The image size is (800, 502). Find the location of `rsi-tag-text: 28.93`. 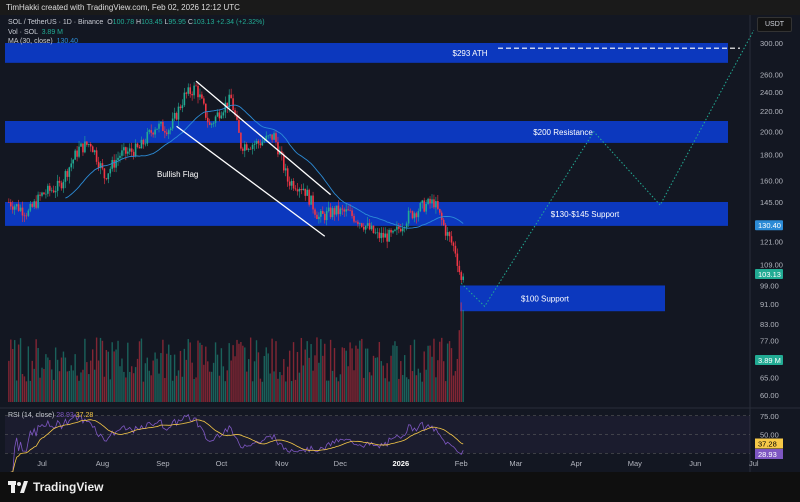

rsi-tag-text: 28.93 is located at coordinates (767, 454).